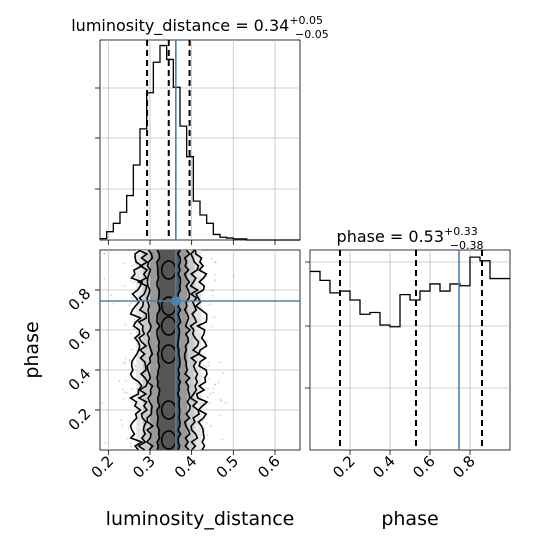  Describe the element at coordinates (344, 467) in the screenshot. I see `tick-label-phase-x-0: 0.2` at that location.